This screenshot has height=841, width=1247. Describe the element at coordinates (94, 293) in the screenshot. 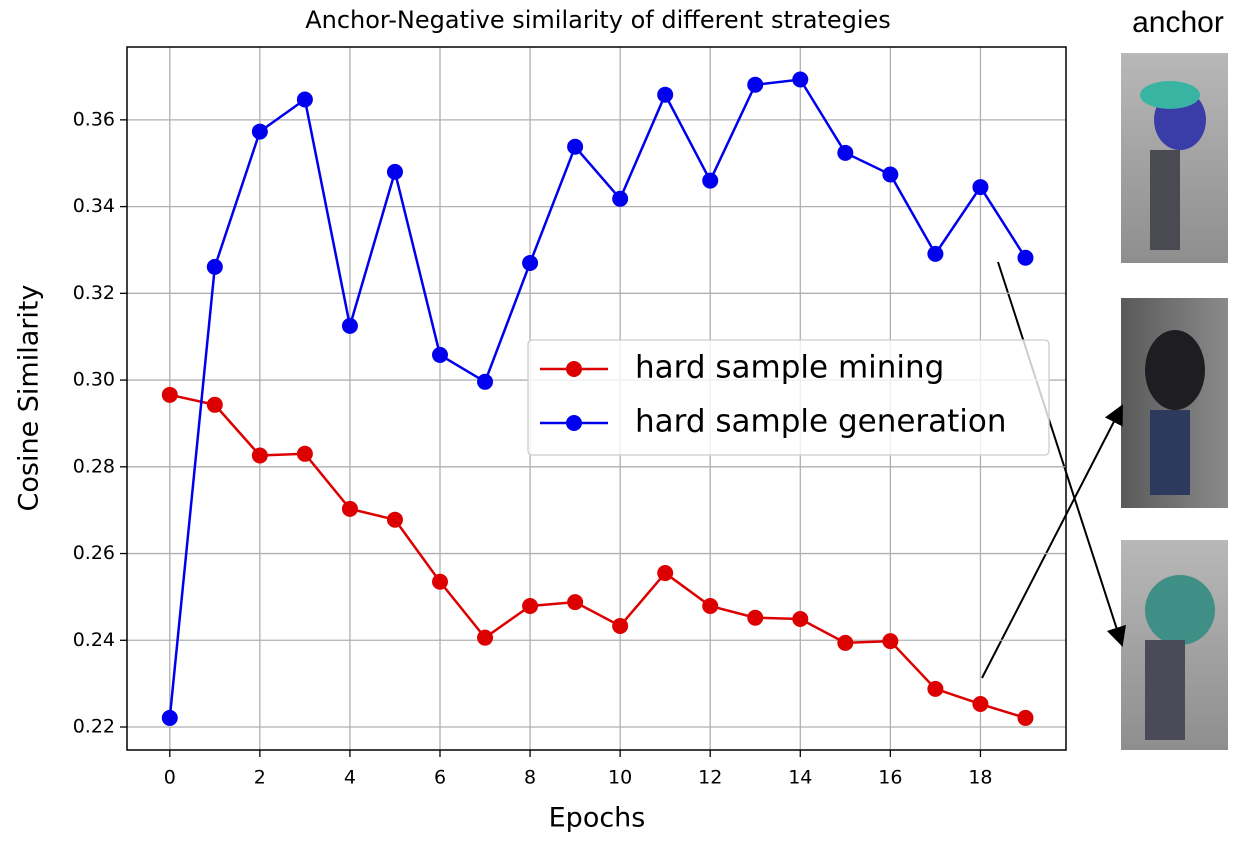

I see `y-tick-label: 0.32` at that location.